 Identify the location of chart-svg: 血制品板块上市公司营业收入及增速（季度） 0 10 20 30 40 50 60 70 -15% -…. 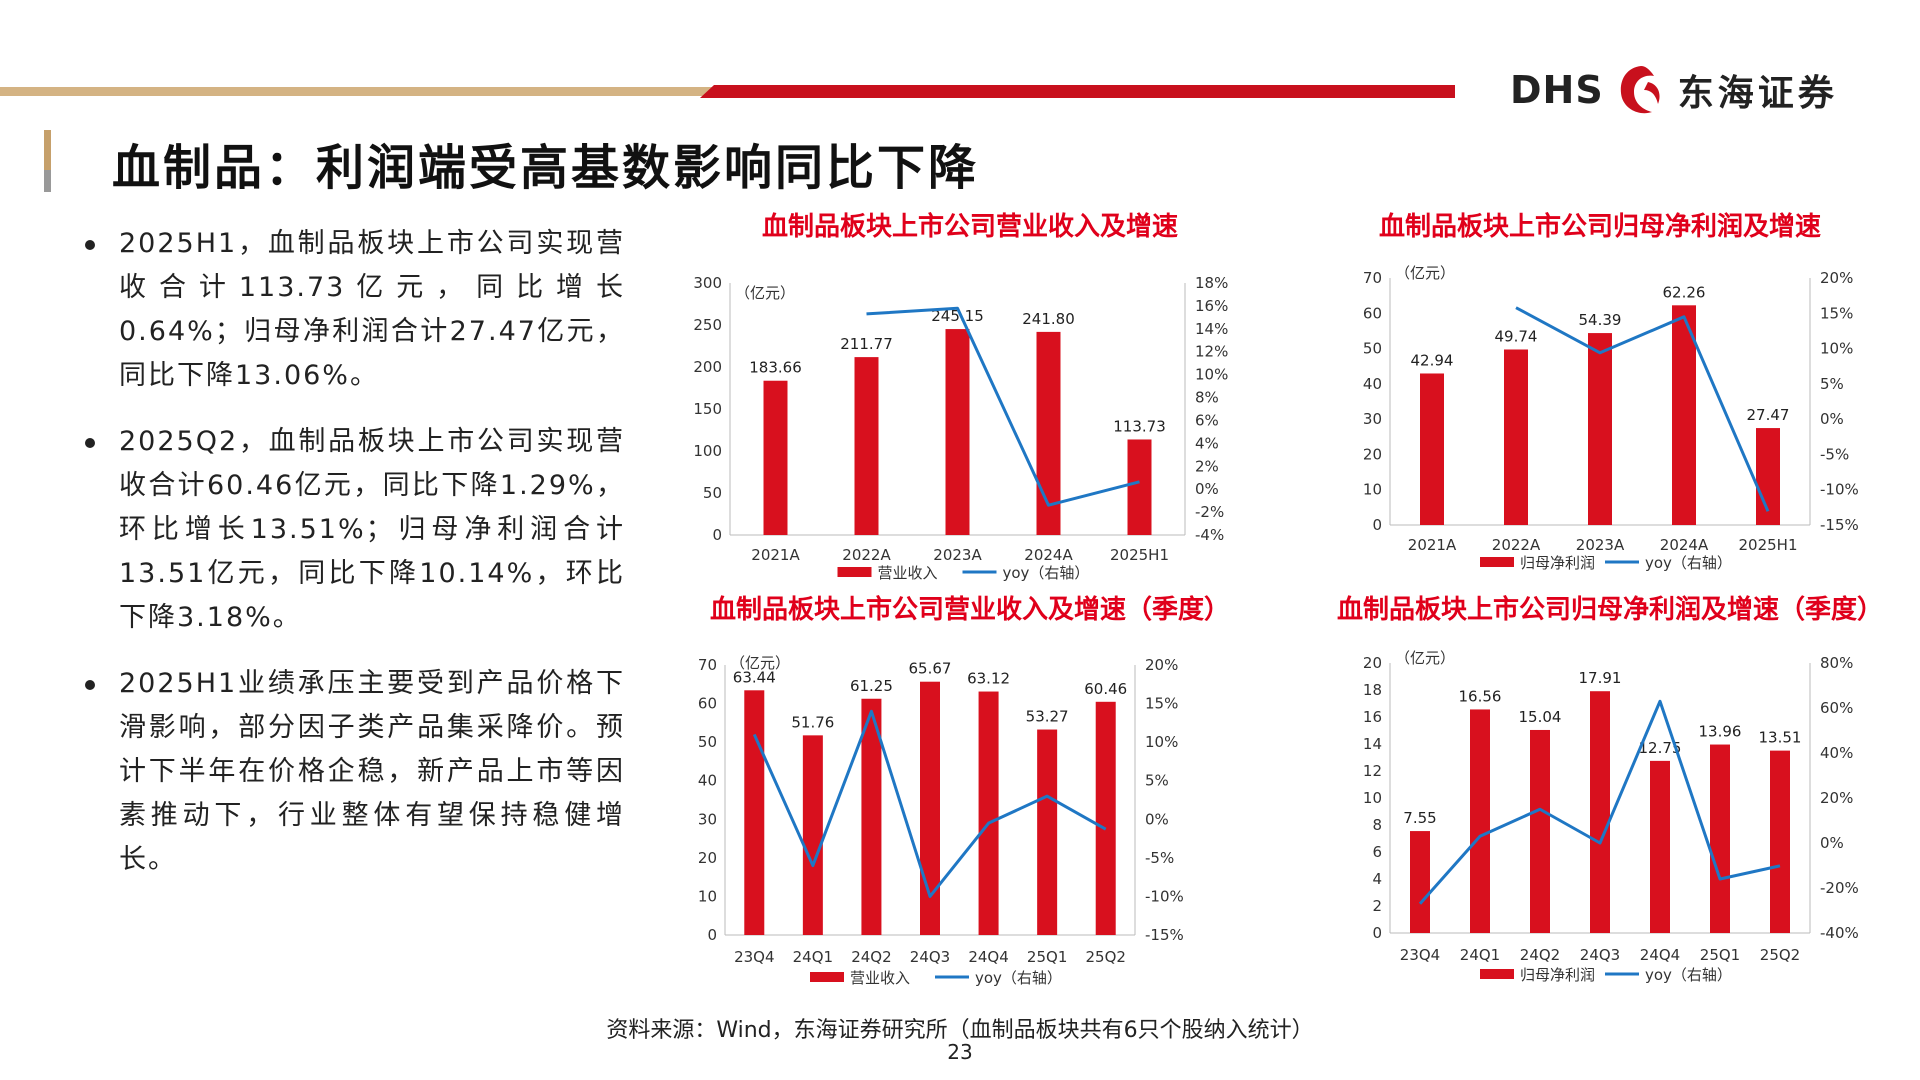
(964, 790).